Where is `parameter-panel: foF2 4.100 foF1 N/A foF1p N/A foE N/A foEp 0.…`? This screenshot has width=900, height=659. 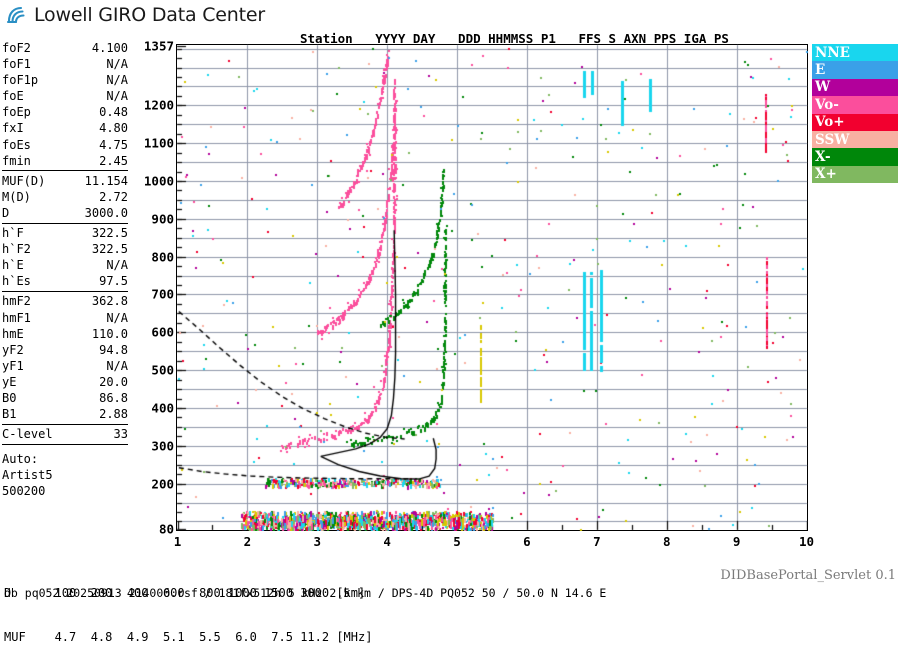
parameter-panel: foF2 4.100 foF1 N/A foF1p N/A foE N/A foEp 0.… is located at coordinates (65, 269).